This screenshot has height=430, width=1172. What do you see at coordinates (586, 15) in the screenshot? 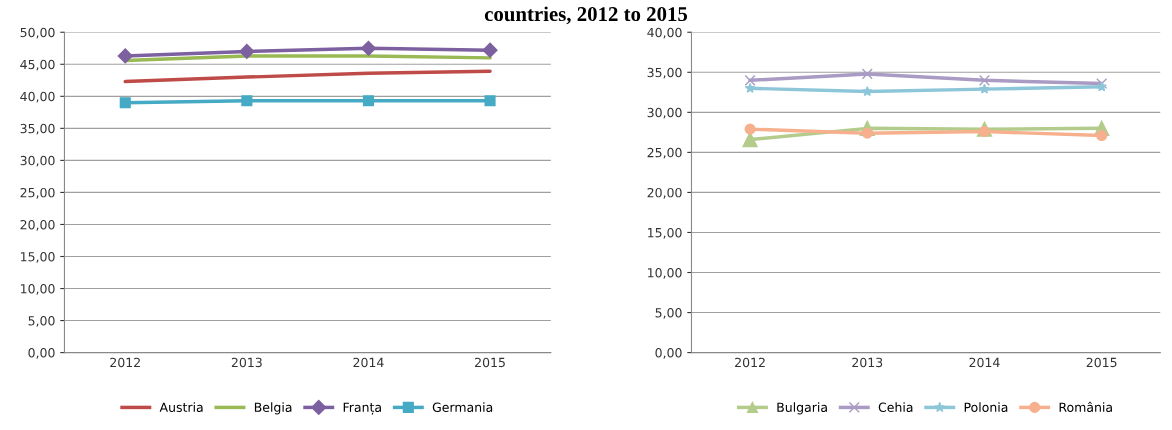
I see `chart-title: countries, 2012 to 2015` at bounding box center [586, 15].